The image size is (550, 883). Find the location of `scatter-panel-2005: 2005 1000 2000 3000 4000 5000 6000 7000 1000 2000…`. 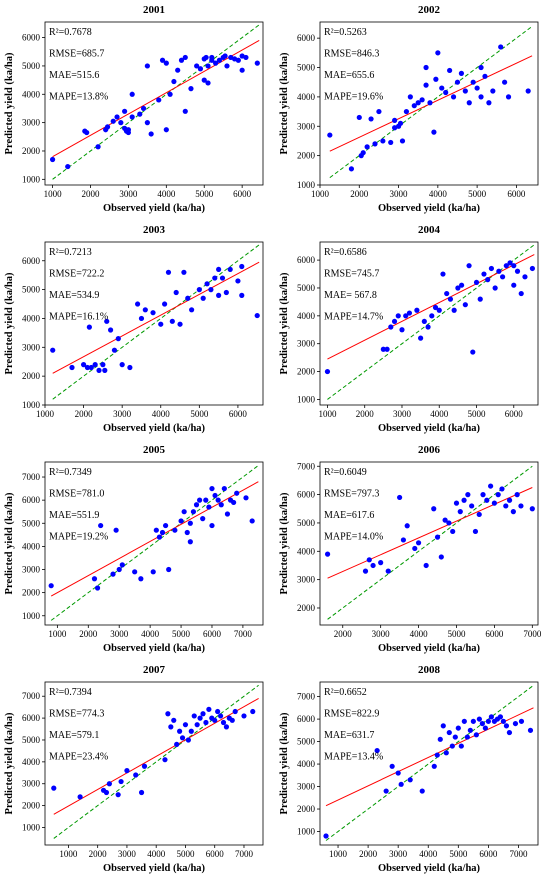

scatter-panel-2005: 2005 1000 2000 3000 4000 5000 6000 7000 1000 2000… is located at coordinates (137, 550).